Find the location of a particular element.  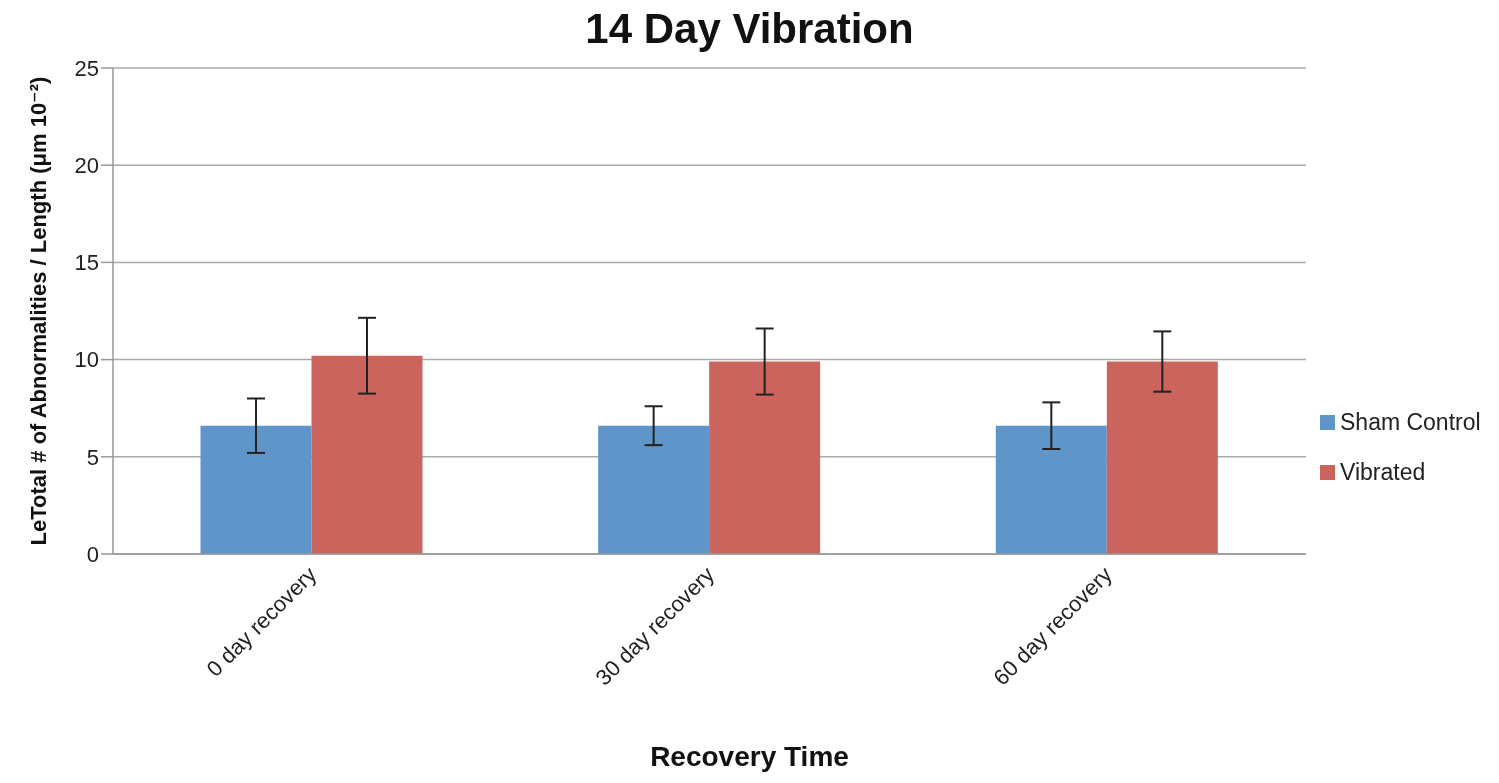

y-tick-label: 5 is located at coordinates (92, 457).